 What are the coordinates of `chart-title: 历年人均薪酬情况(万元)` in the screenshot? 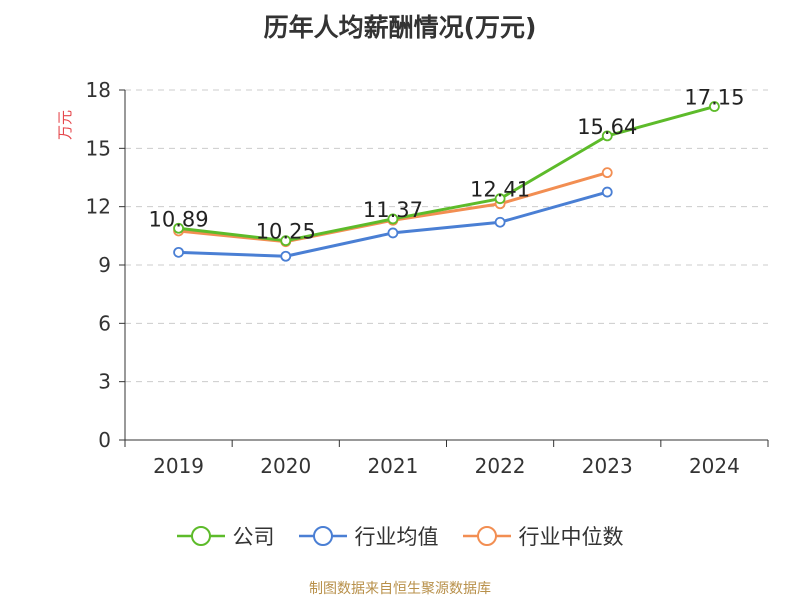 It's located at (400, 27).